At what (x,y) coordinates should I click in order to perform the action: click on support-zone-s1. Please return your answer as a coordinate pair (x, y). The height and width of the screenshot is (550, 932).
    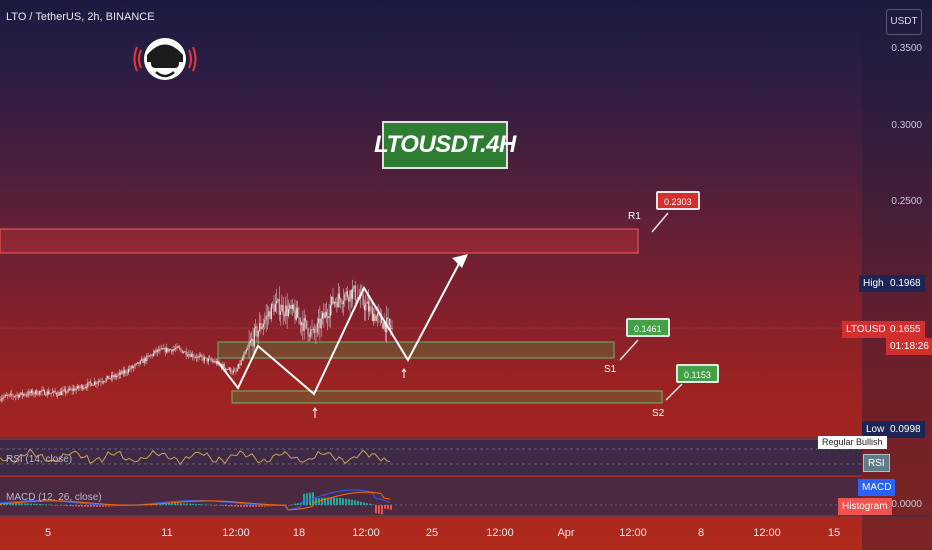
    Looking at the image, I should click on (416, 350).